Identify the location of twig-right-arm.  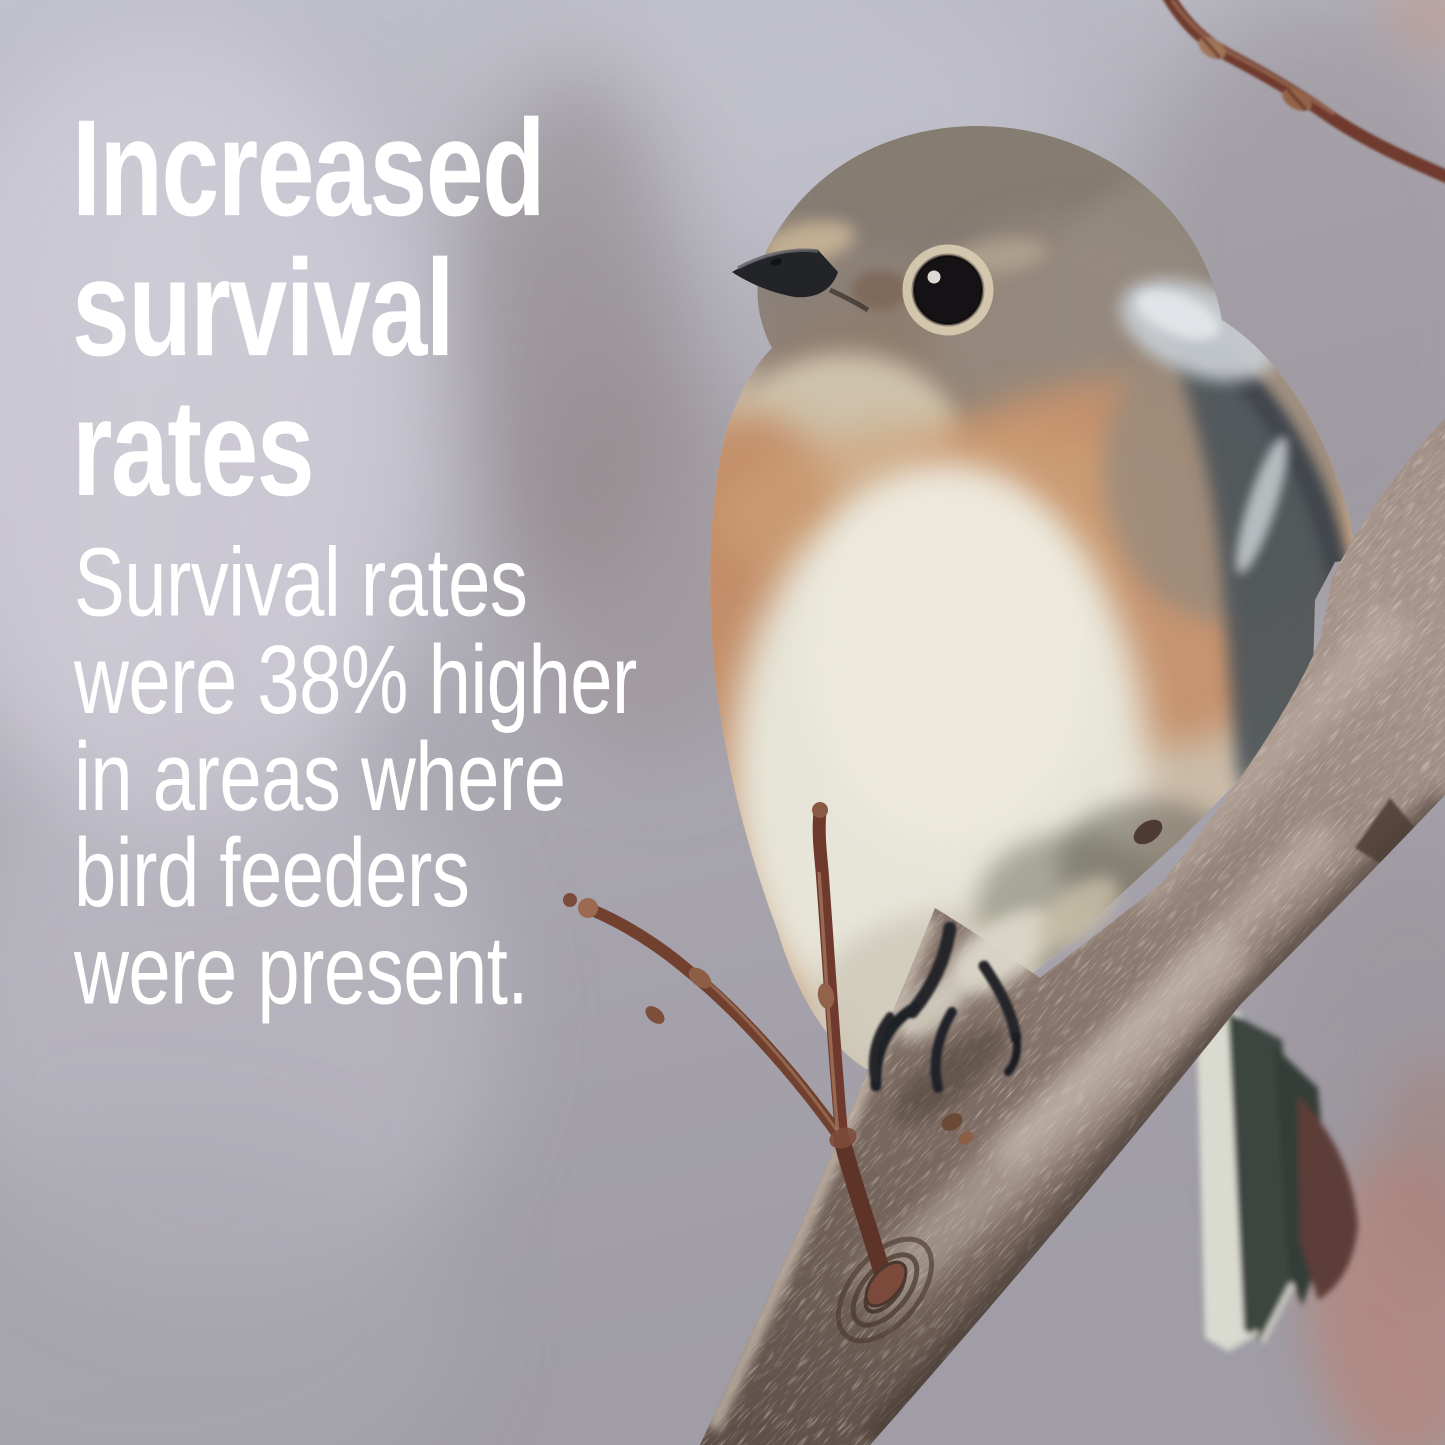
(830, 976).